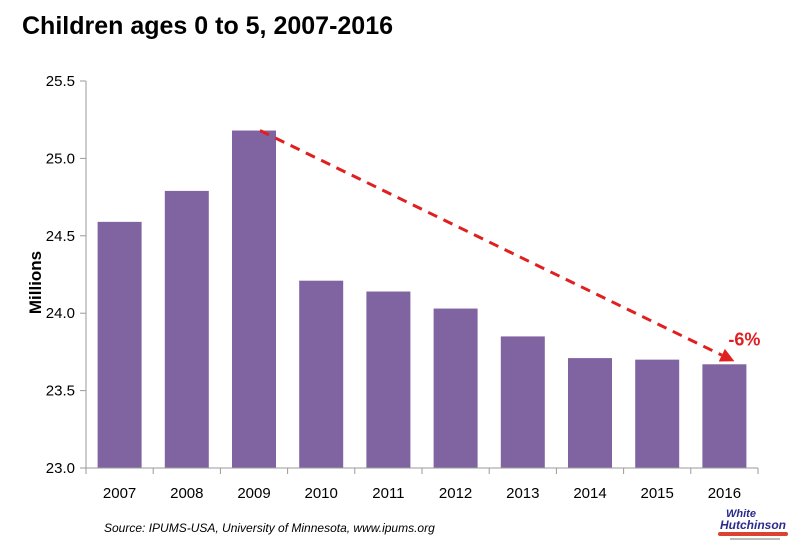 The width and height of the screenshot is (800, 552). What do you see at coordinates (522, 402) in the screenshot?
I see `bar-2013` at bounding box center [522, 402].